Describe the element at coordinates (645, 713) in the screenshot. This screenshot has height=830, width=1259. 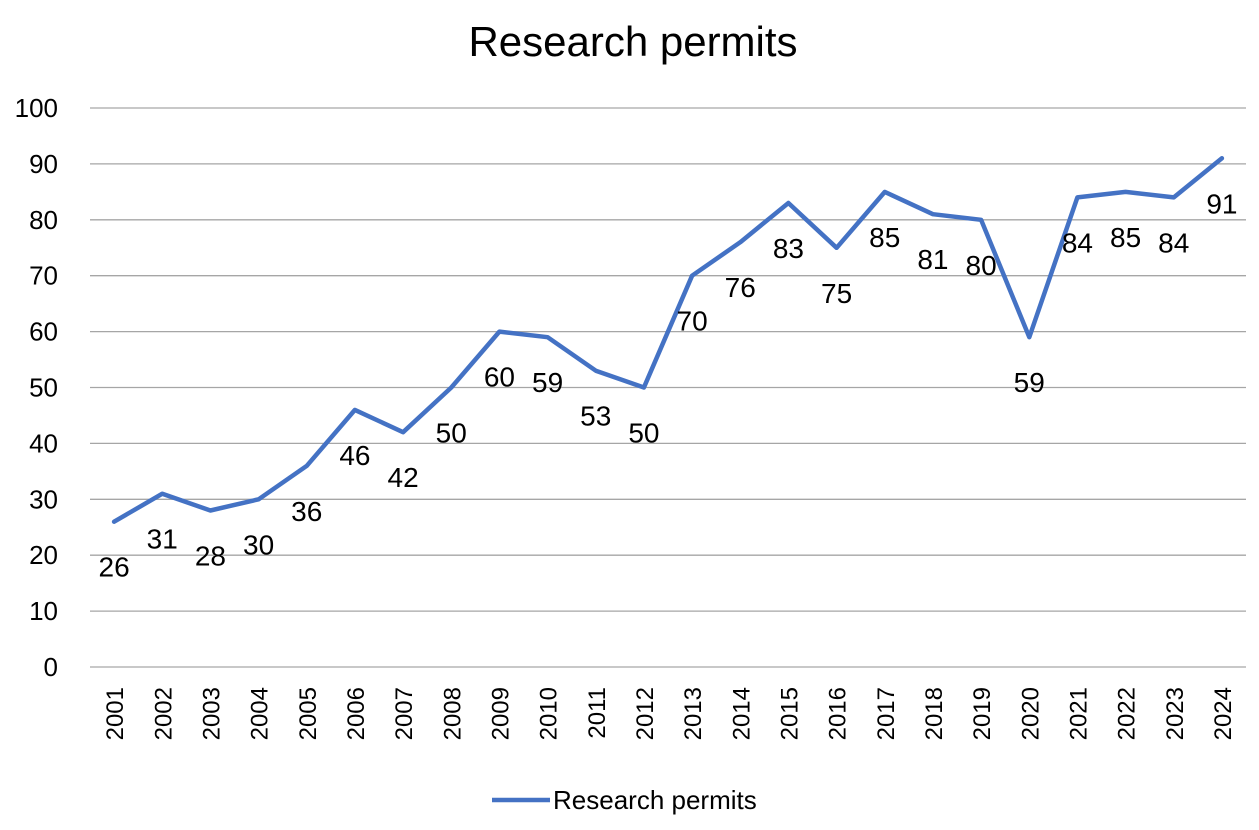
I see `x-tick-label: 2012` at that location.